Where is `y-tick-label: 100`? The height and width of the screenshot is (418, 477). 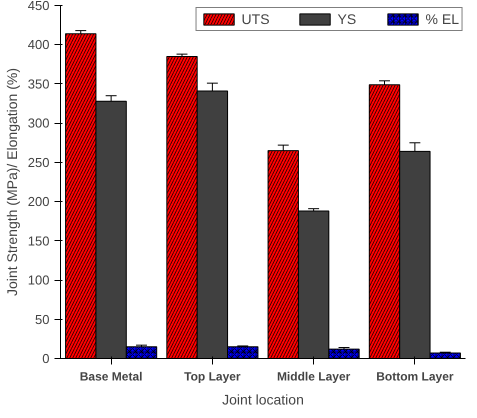 y-tick-label: 100 is located at coordinates (39, 280).